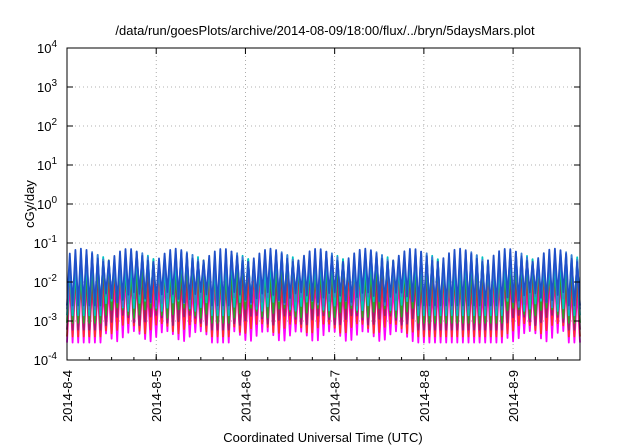 The image size is (640, 448). I want to click on x-tick-label: 2014-8-7, so click(335, 396).